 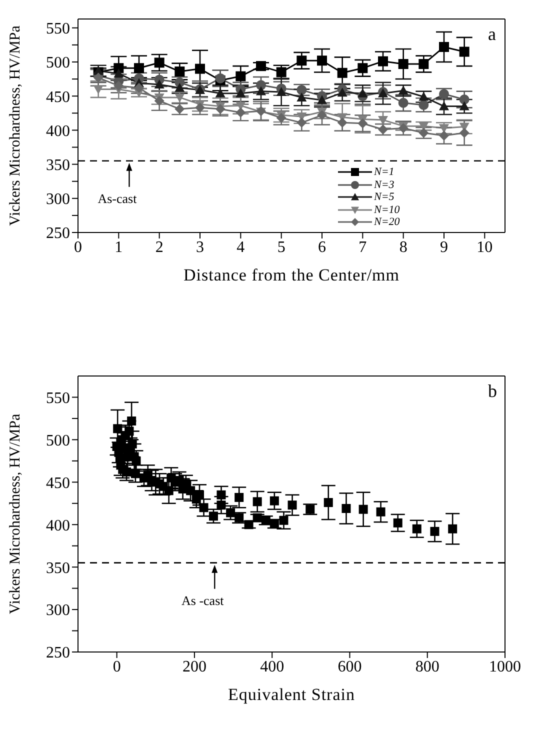 I want to click on legend-label: N=10, so click(x=387, y=210).